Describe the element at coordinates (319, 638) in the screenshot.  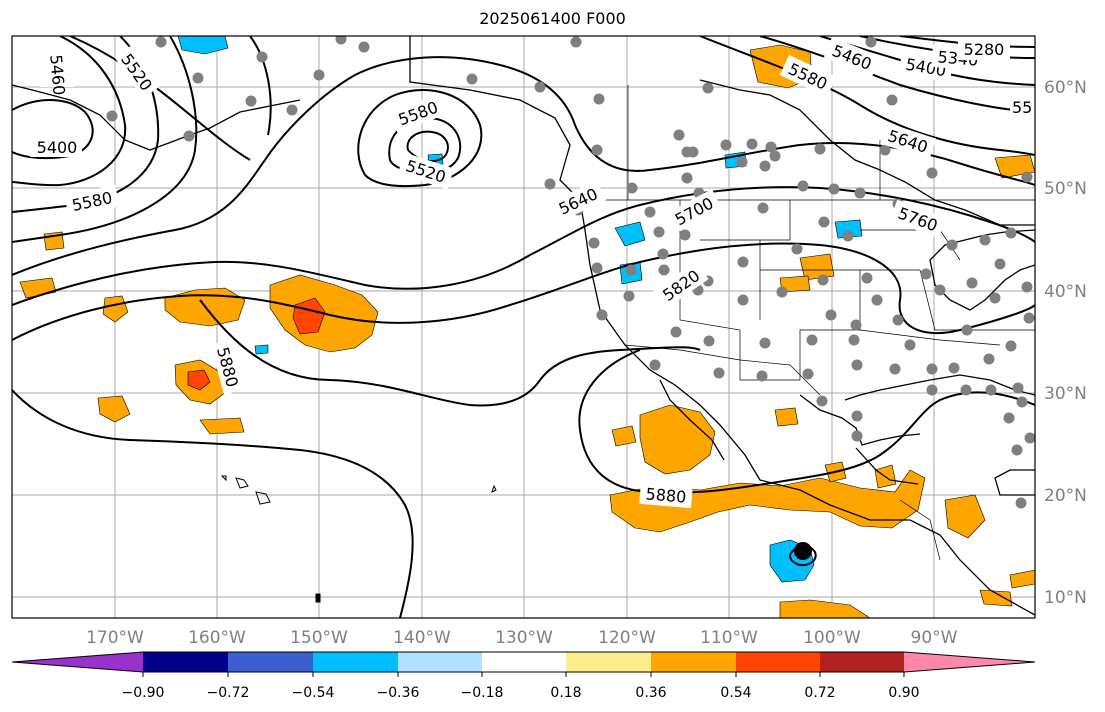
I see `lon-label: 150°W` at that location.